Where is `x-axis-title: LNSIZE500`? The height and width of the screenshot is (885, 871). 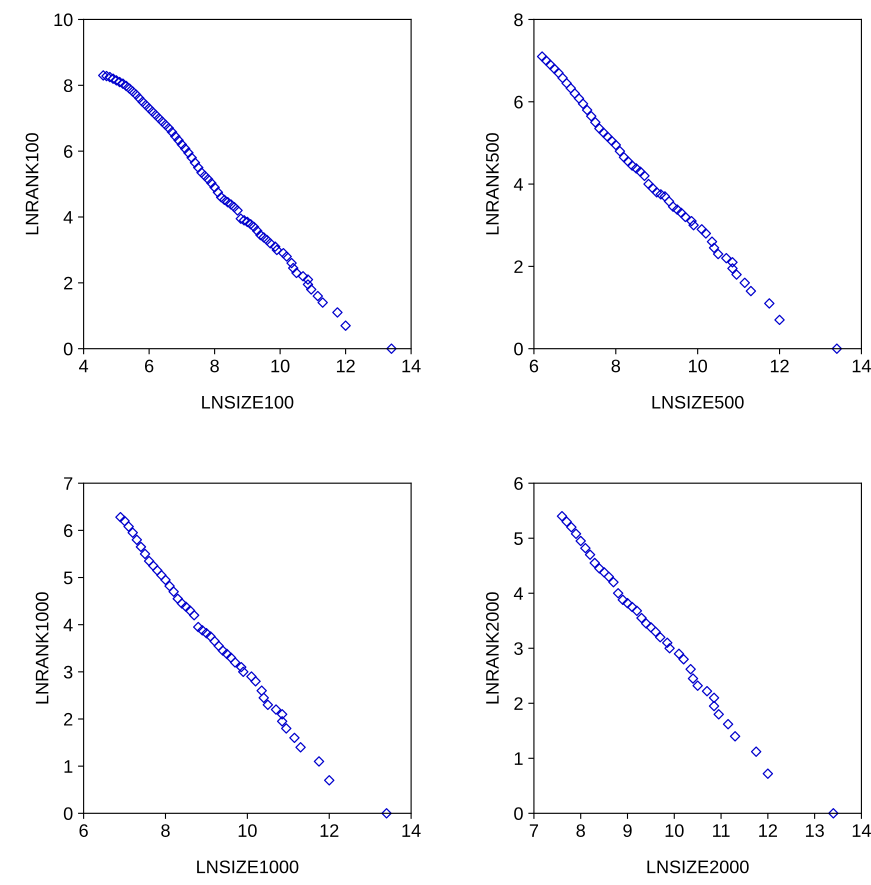 x-axis-title: LNSIZE500 is located at coordinates (698, 402).